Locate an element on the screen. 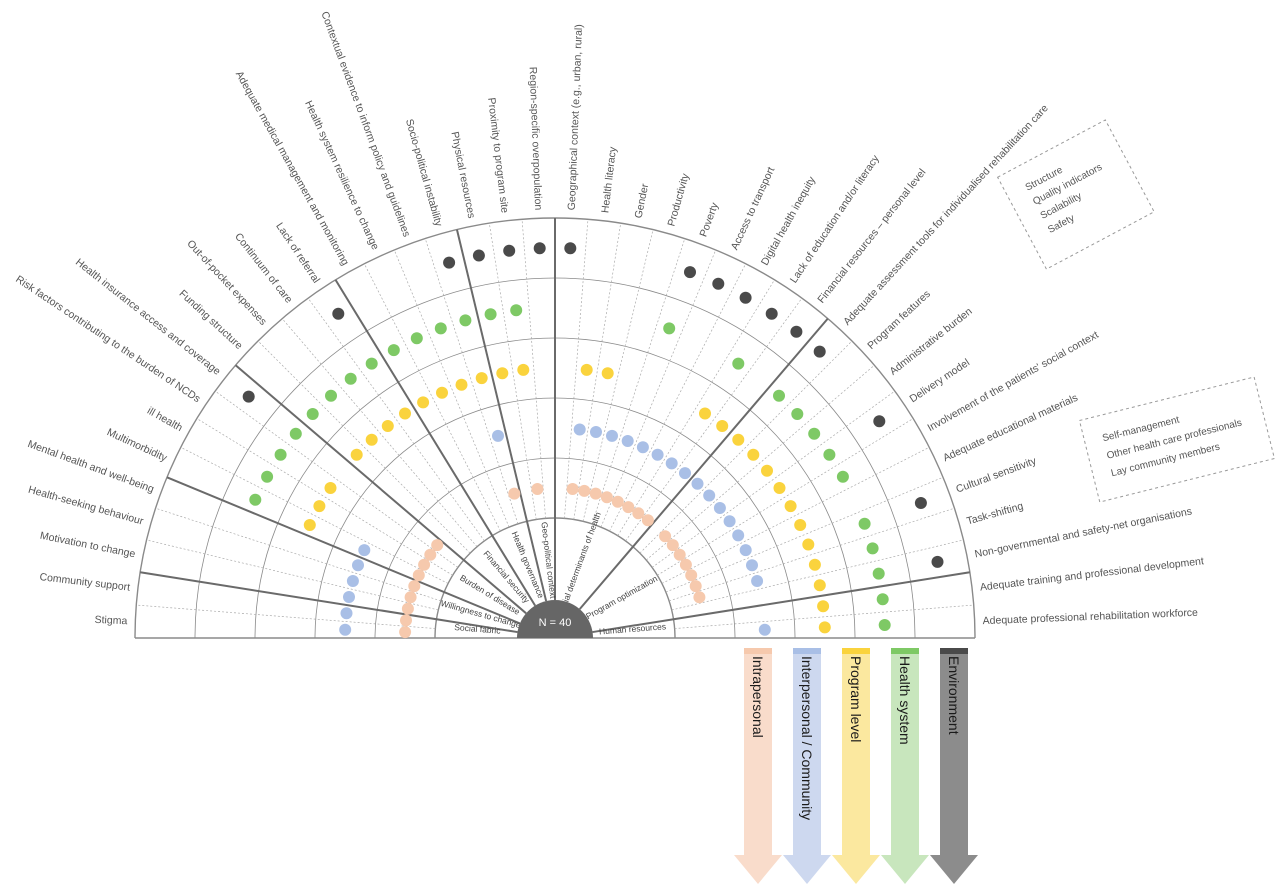 This screenshot has width=1280, height=888. factor-label: Poverty is located at coordinates (709, 219).